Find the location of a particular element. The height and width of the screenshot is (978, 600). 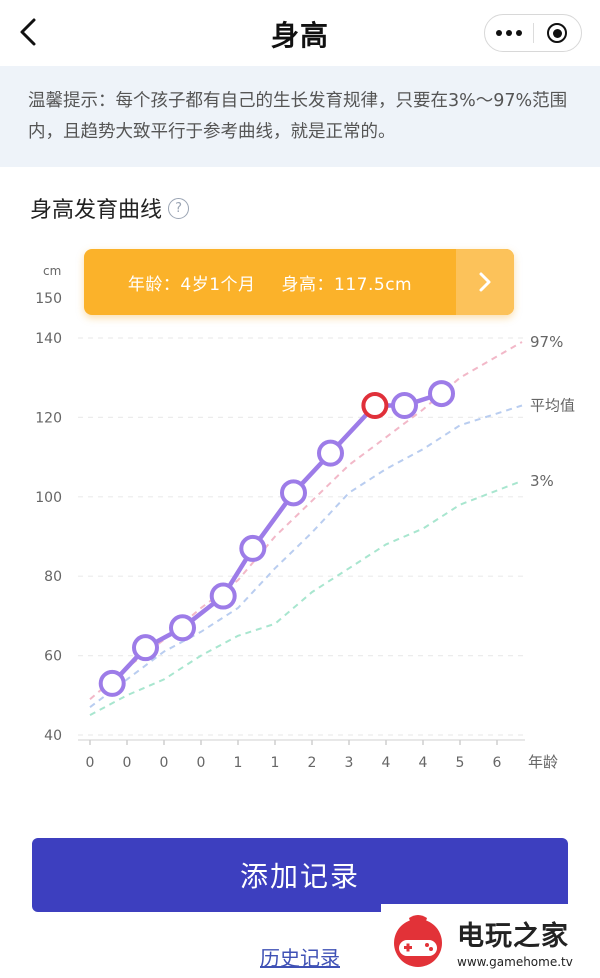

chevron-right-icon is located at coordinates (485, 282).